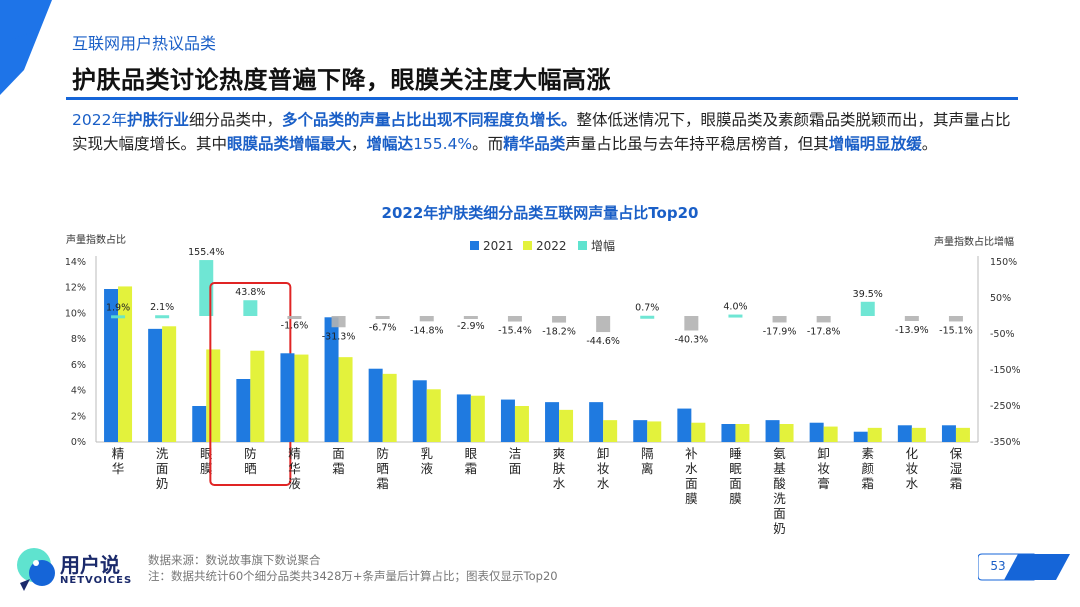 Image resolution: width=1080 pixels, height=607 pixels. I want to click on growth-label: -1.6%, so click(295, 326).